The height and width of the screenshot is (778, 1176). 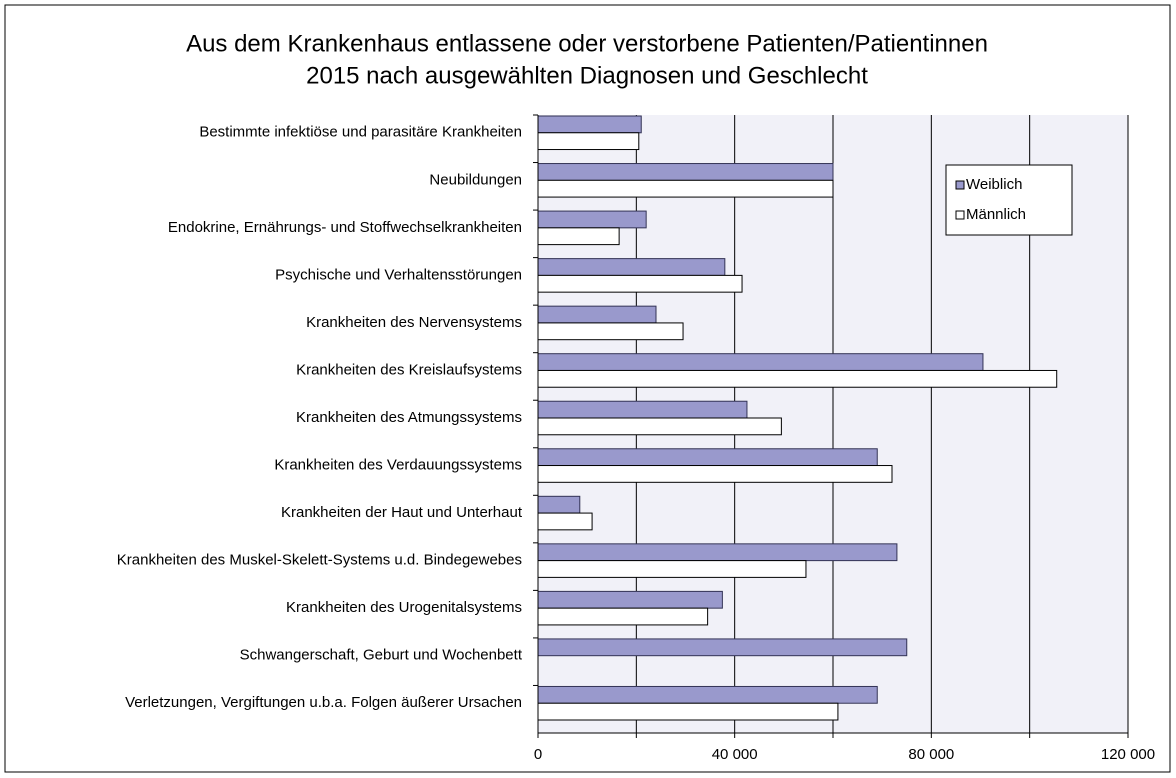 What do you see at coordinates (538, 754) in the screenshot?
I see `x-tick-label: 0` at bounding box center [538, 754].